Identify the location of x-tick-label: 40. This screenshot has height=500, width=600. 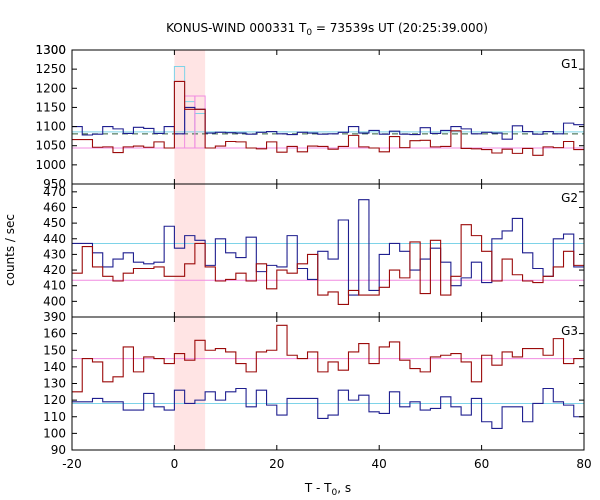
(379, 464).